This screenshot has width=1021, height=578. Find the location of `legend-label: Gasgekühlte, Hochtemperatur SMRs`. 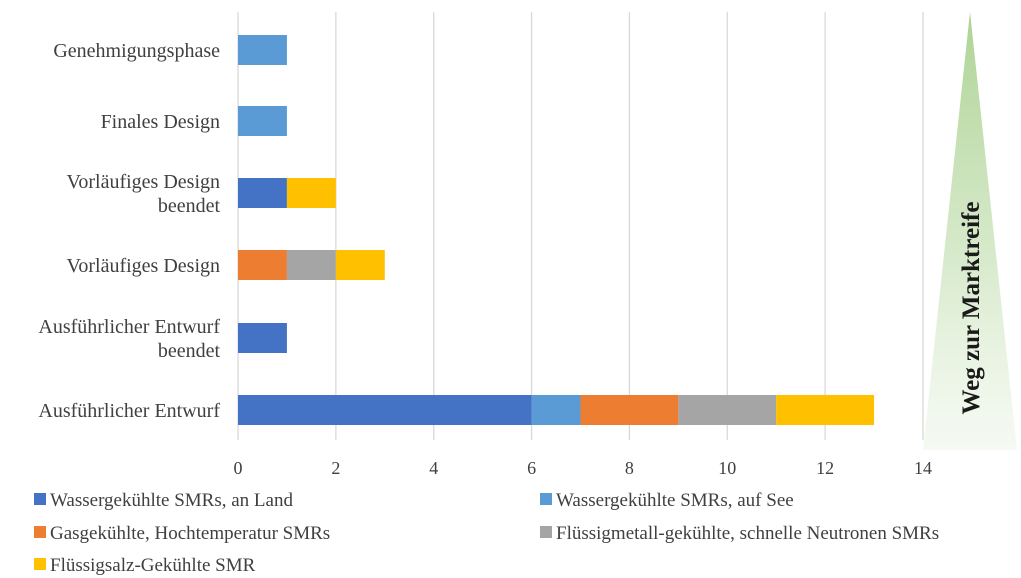

legend-label: Gasgekühlte, Hochtemperatur SMRs is located at coordinates (190, 533).